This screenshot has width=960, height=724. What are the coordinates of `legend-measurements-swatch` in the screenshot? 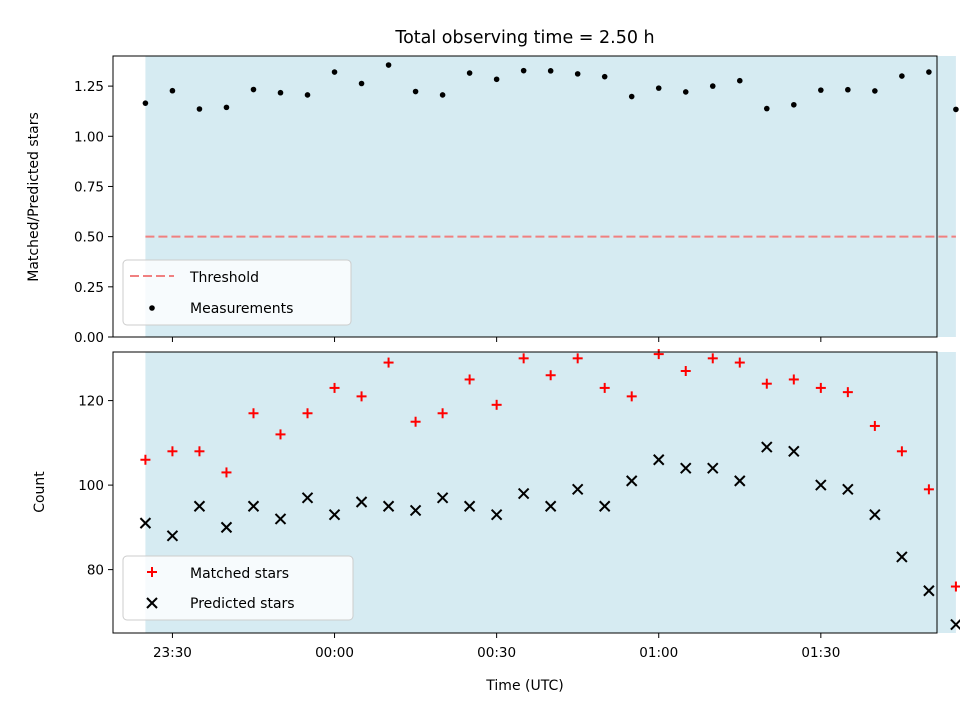 It's located at (152, 308).